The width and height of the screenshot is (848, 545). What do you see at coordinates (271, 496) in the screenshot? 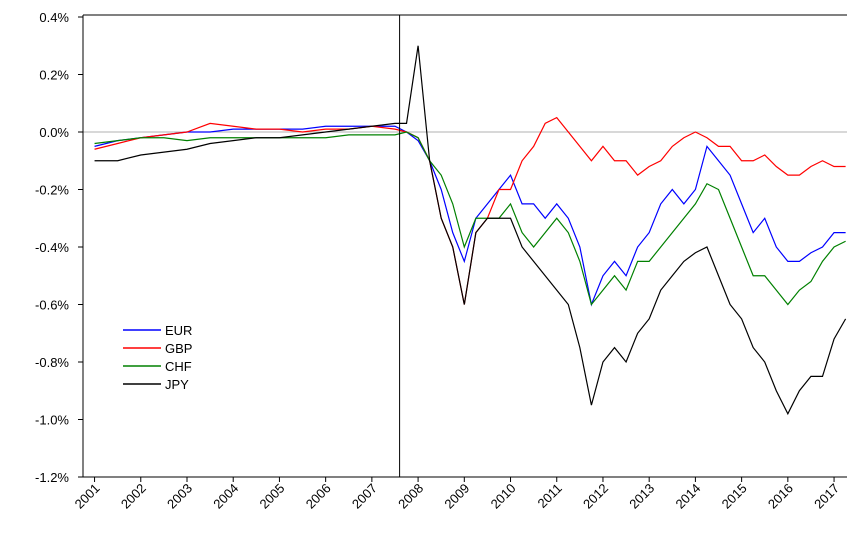
I see `x-tick-label: 2005` at bounding box center [271, 496].